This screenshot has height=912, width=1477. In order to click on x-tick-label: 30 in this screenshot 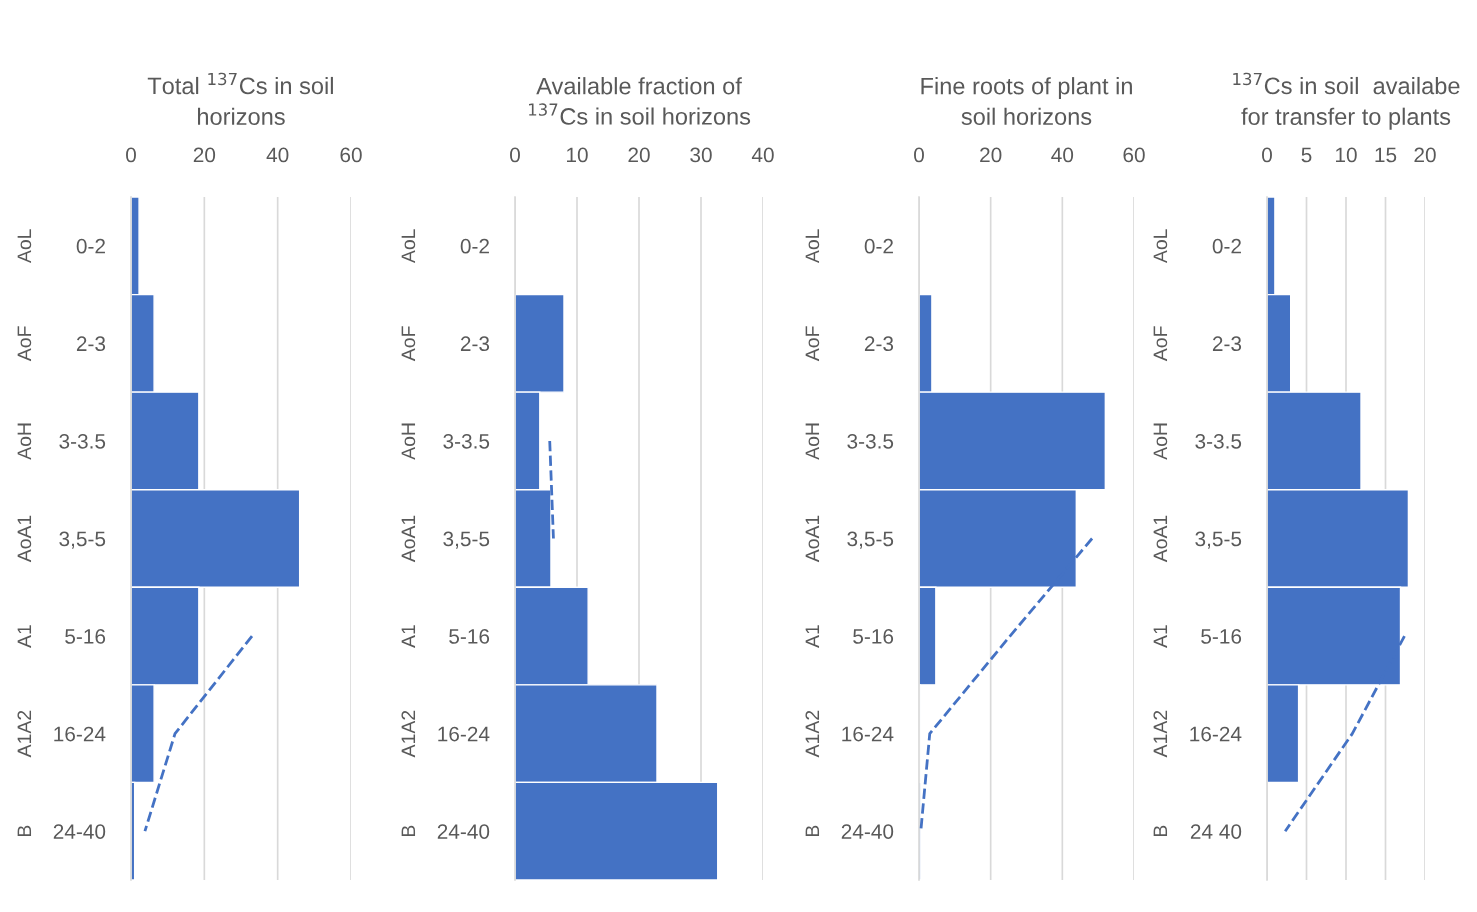, I will do `click(701, 155)`.